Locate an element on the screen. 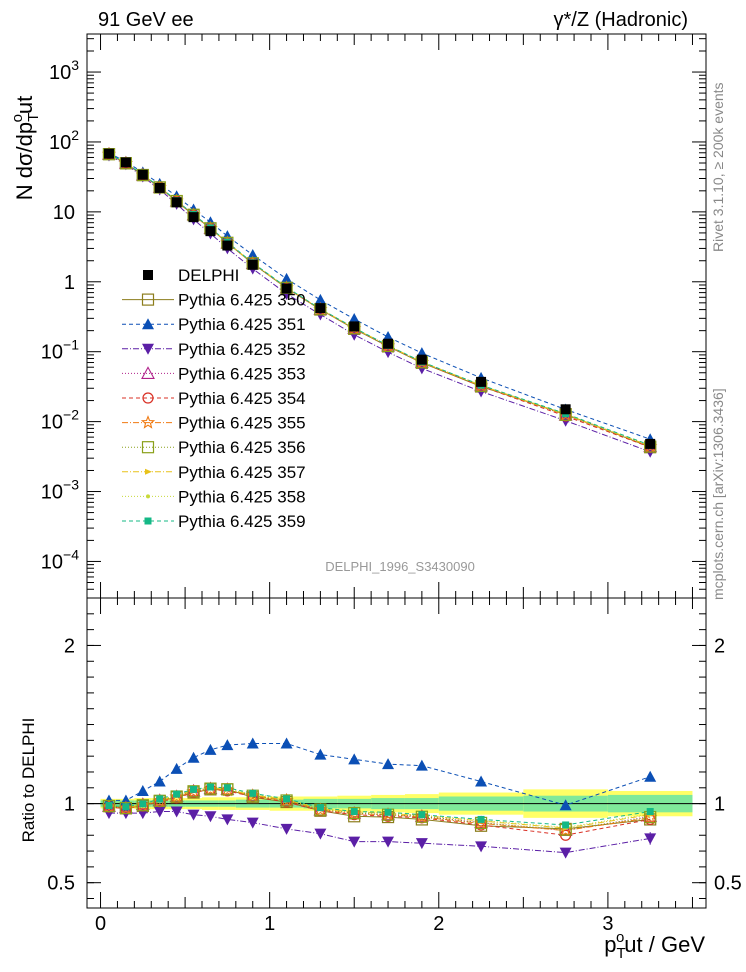  y-tick-label: 10² is located at coordinates (64, 140).